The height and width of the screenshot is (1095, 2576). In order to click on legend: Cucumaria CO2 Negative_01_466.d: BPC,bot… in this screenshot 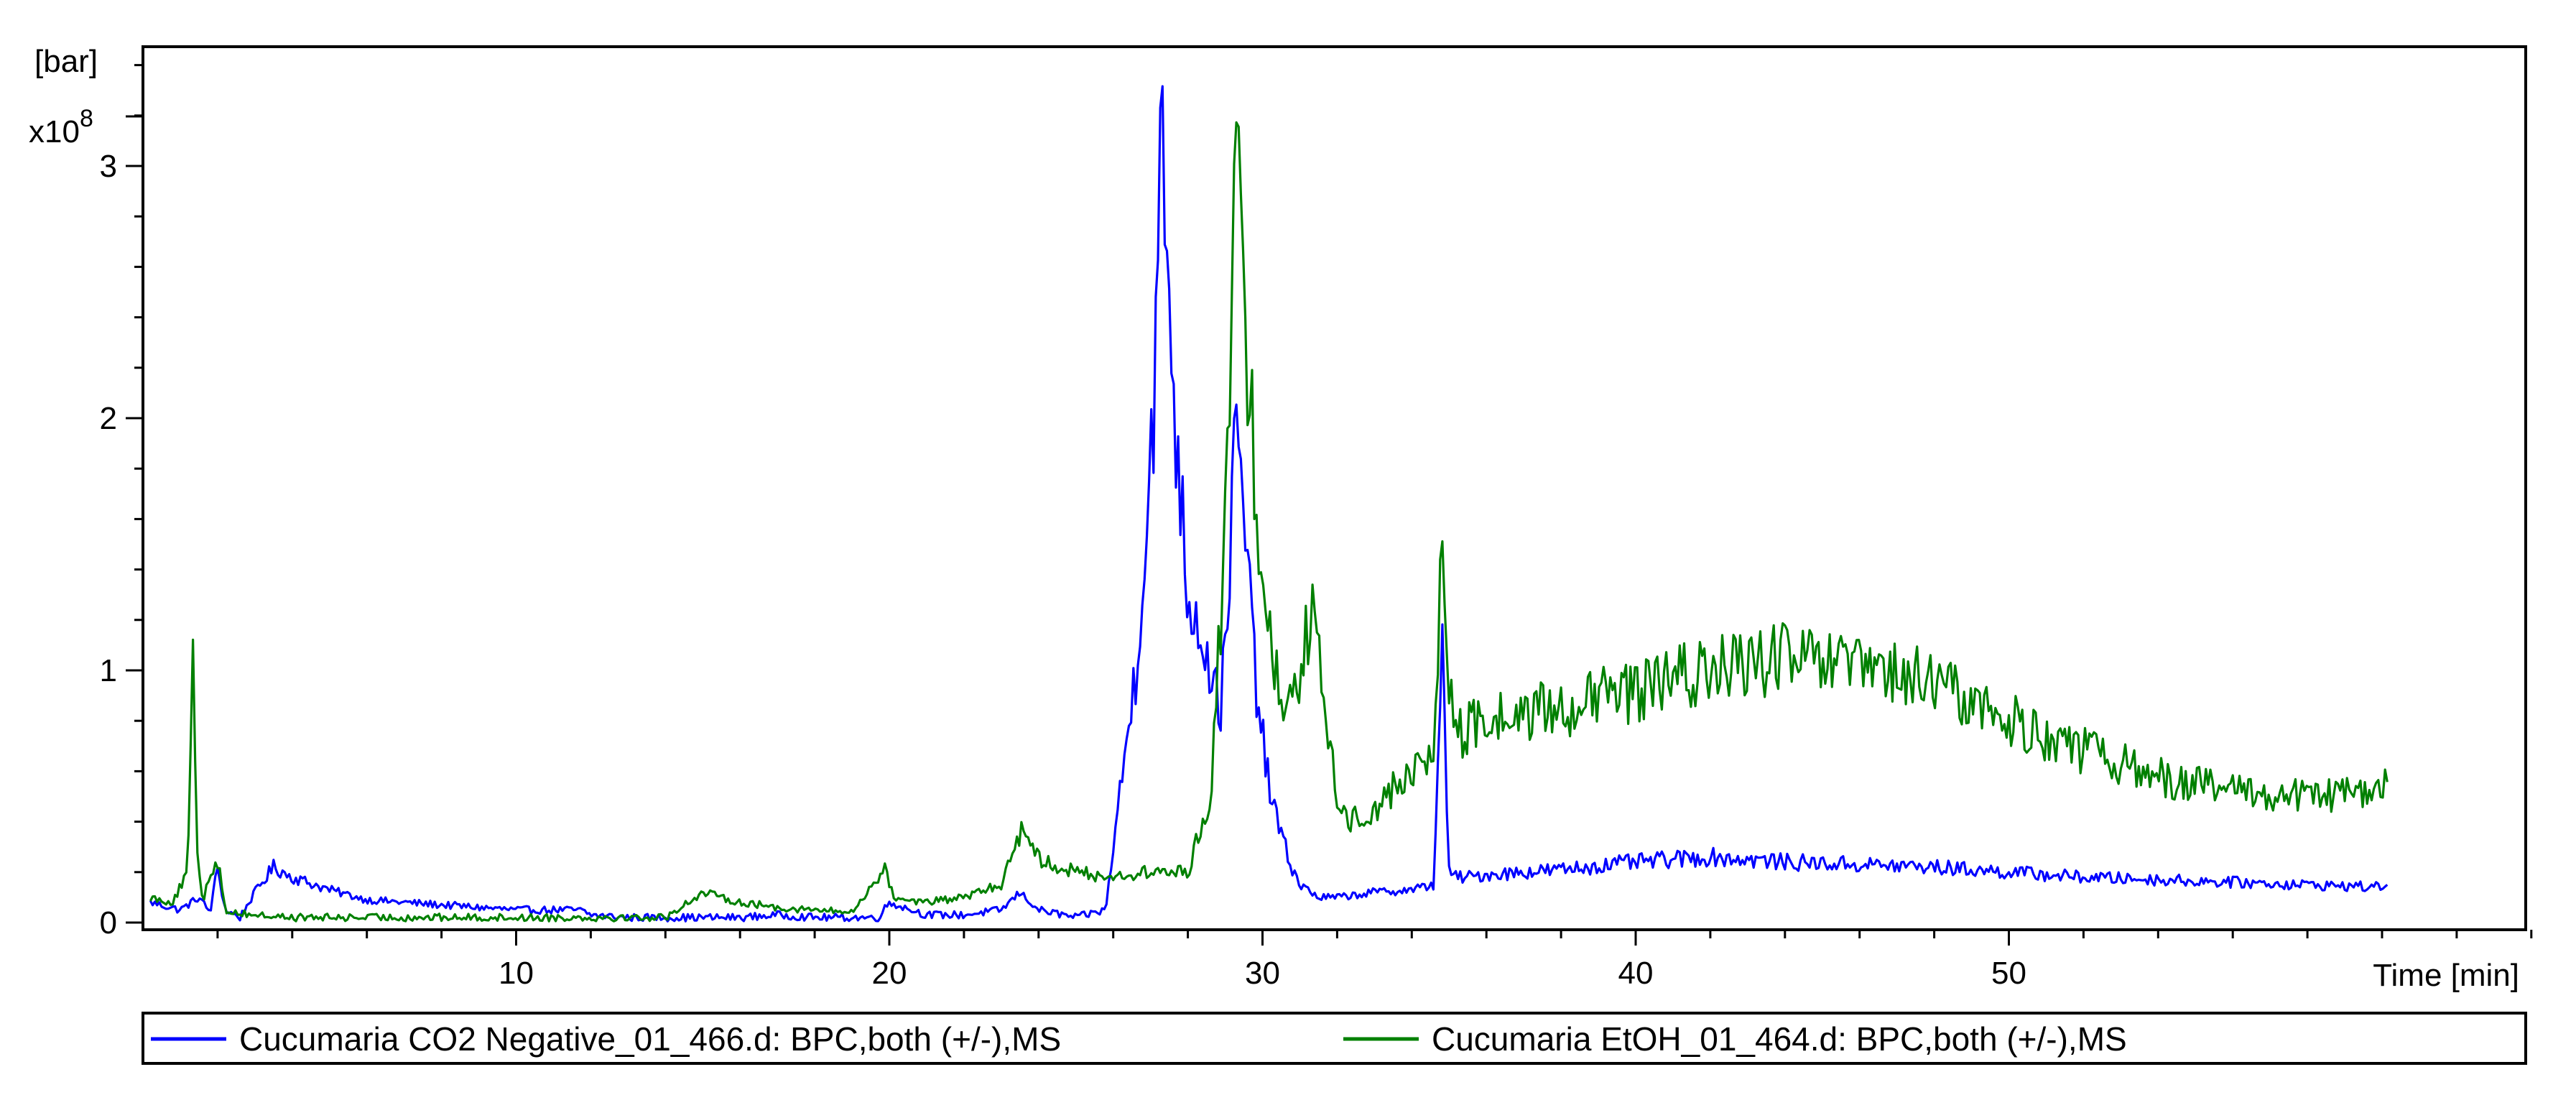, I will do `click(1334, 1038)`.